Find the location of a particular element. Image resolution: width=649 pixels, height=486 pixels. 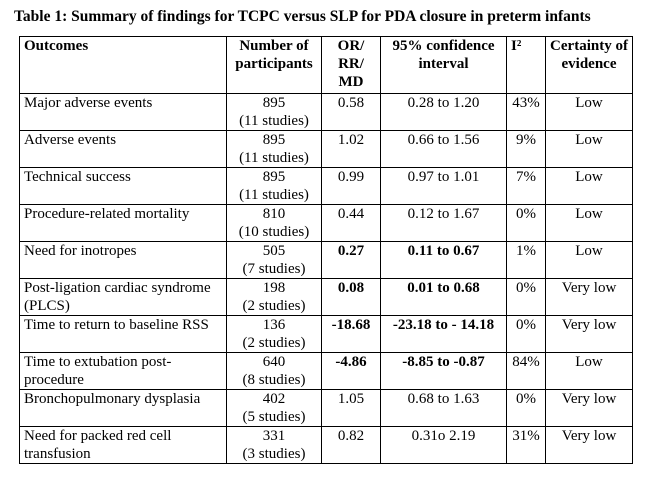

cell-effect: 0.27 is located at coordinates (351, 260).